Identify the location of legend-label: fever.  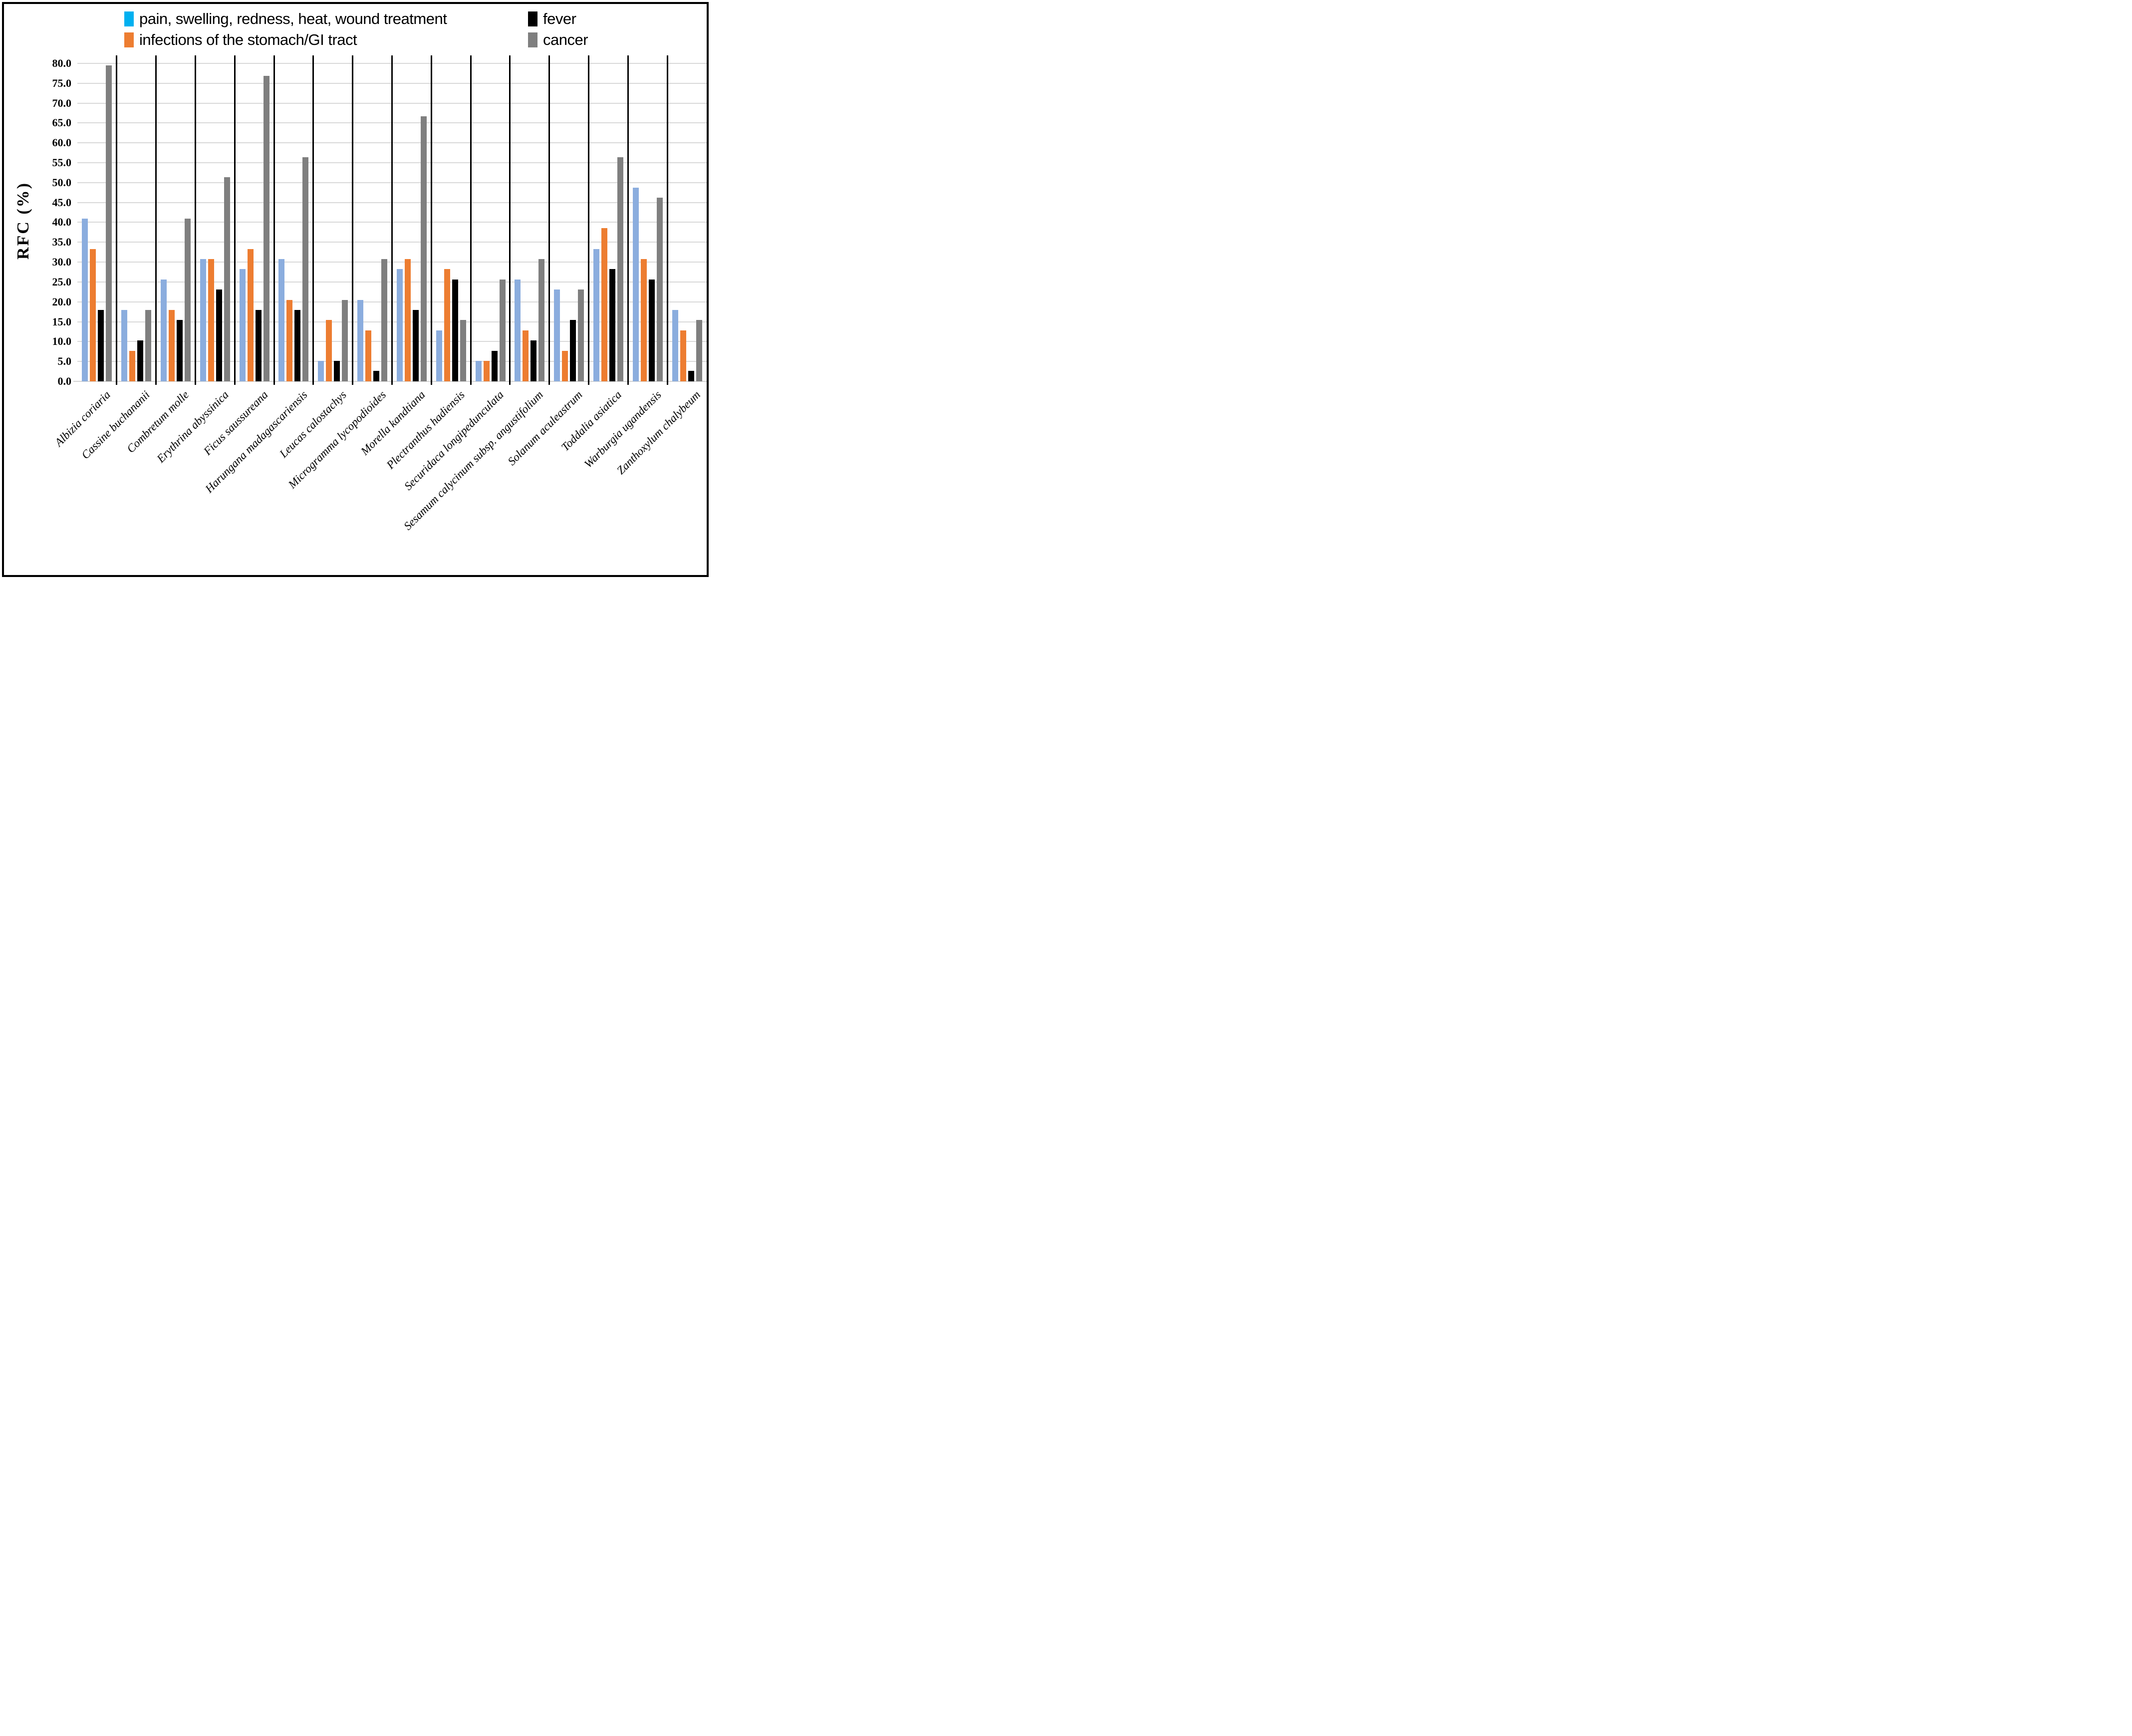
(559, 18).